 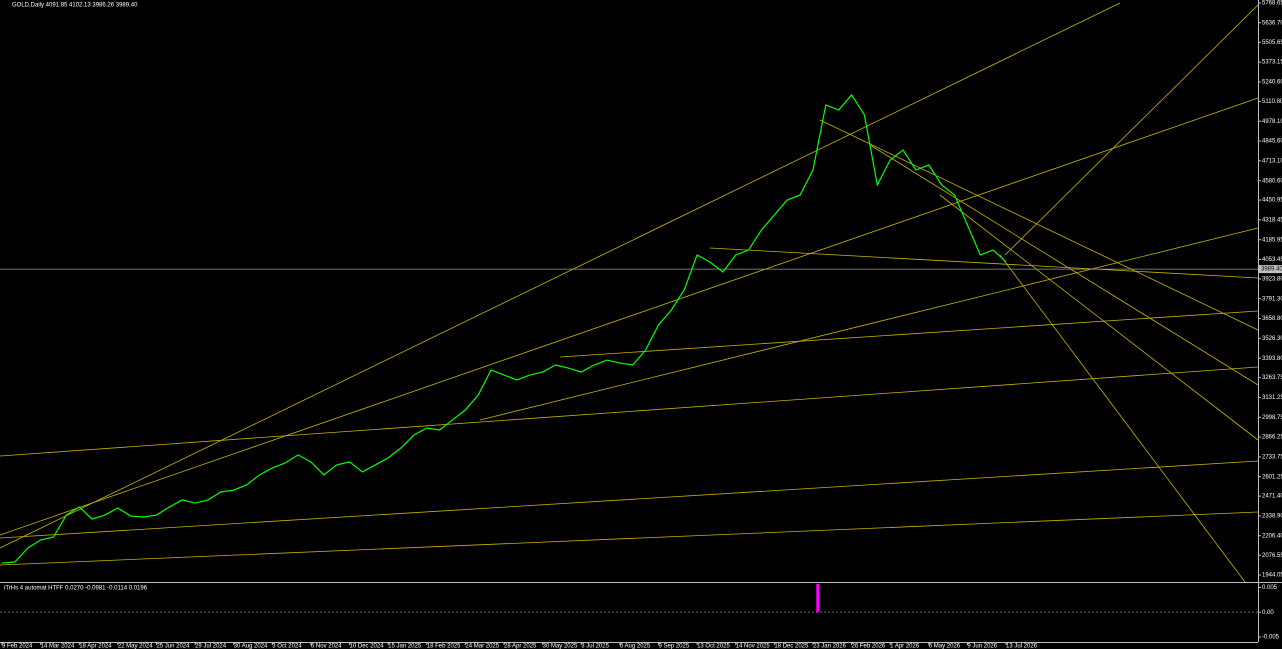 I want to click on y-tick-label: 2338.90, so click(x=1272, y=517).